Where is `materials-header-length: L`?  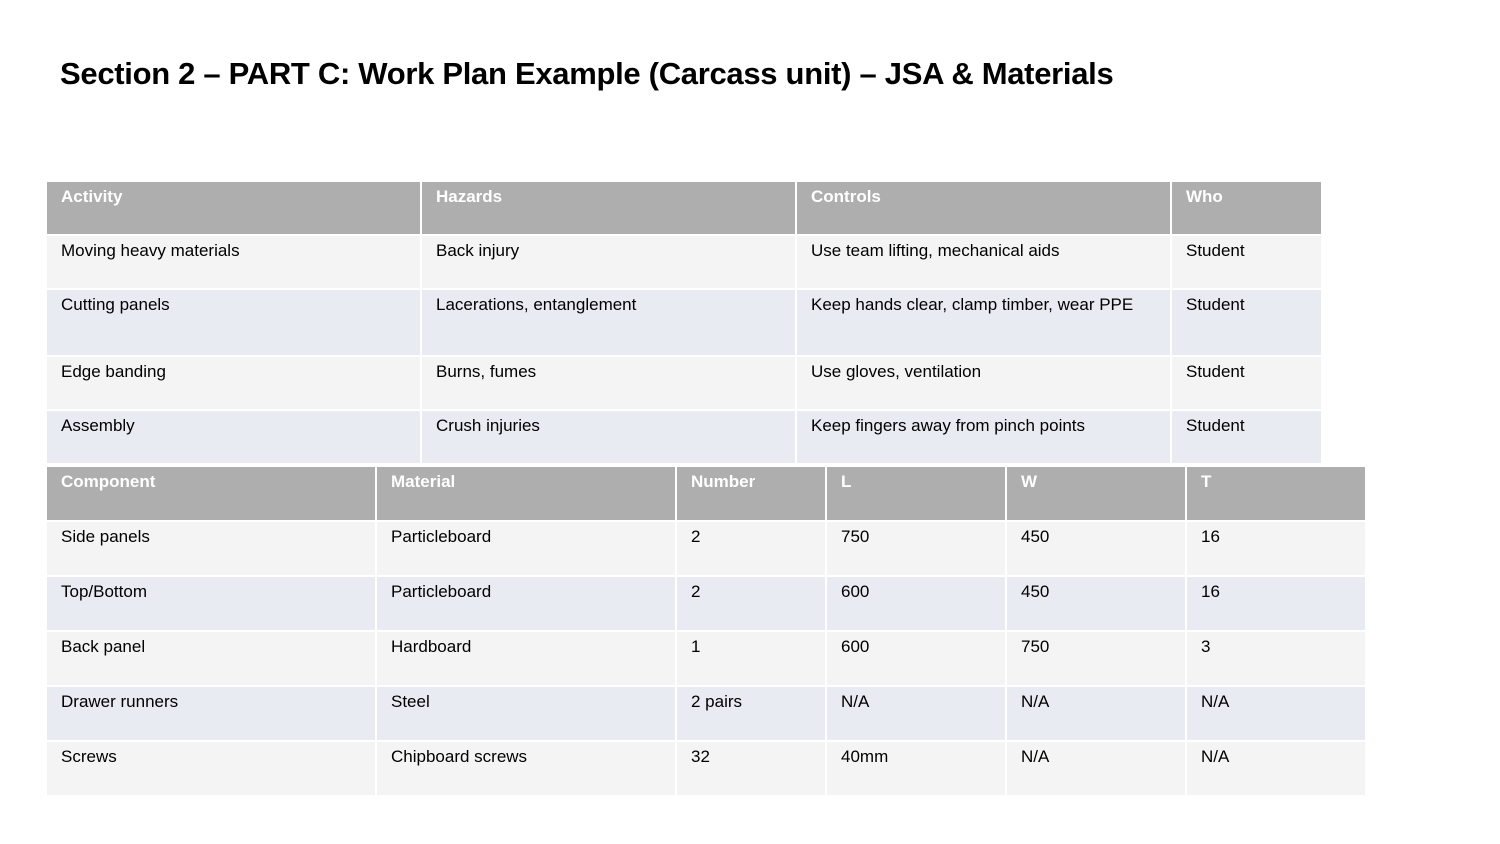 materials-header-length: L is located at coordinates (916, 493).